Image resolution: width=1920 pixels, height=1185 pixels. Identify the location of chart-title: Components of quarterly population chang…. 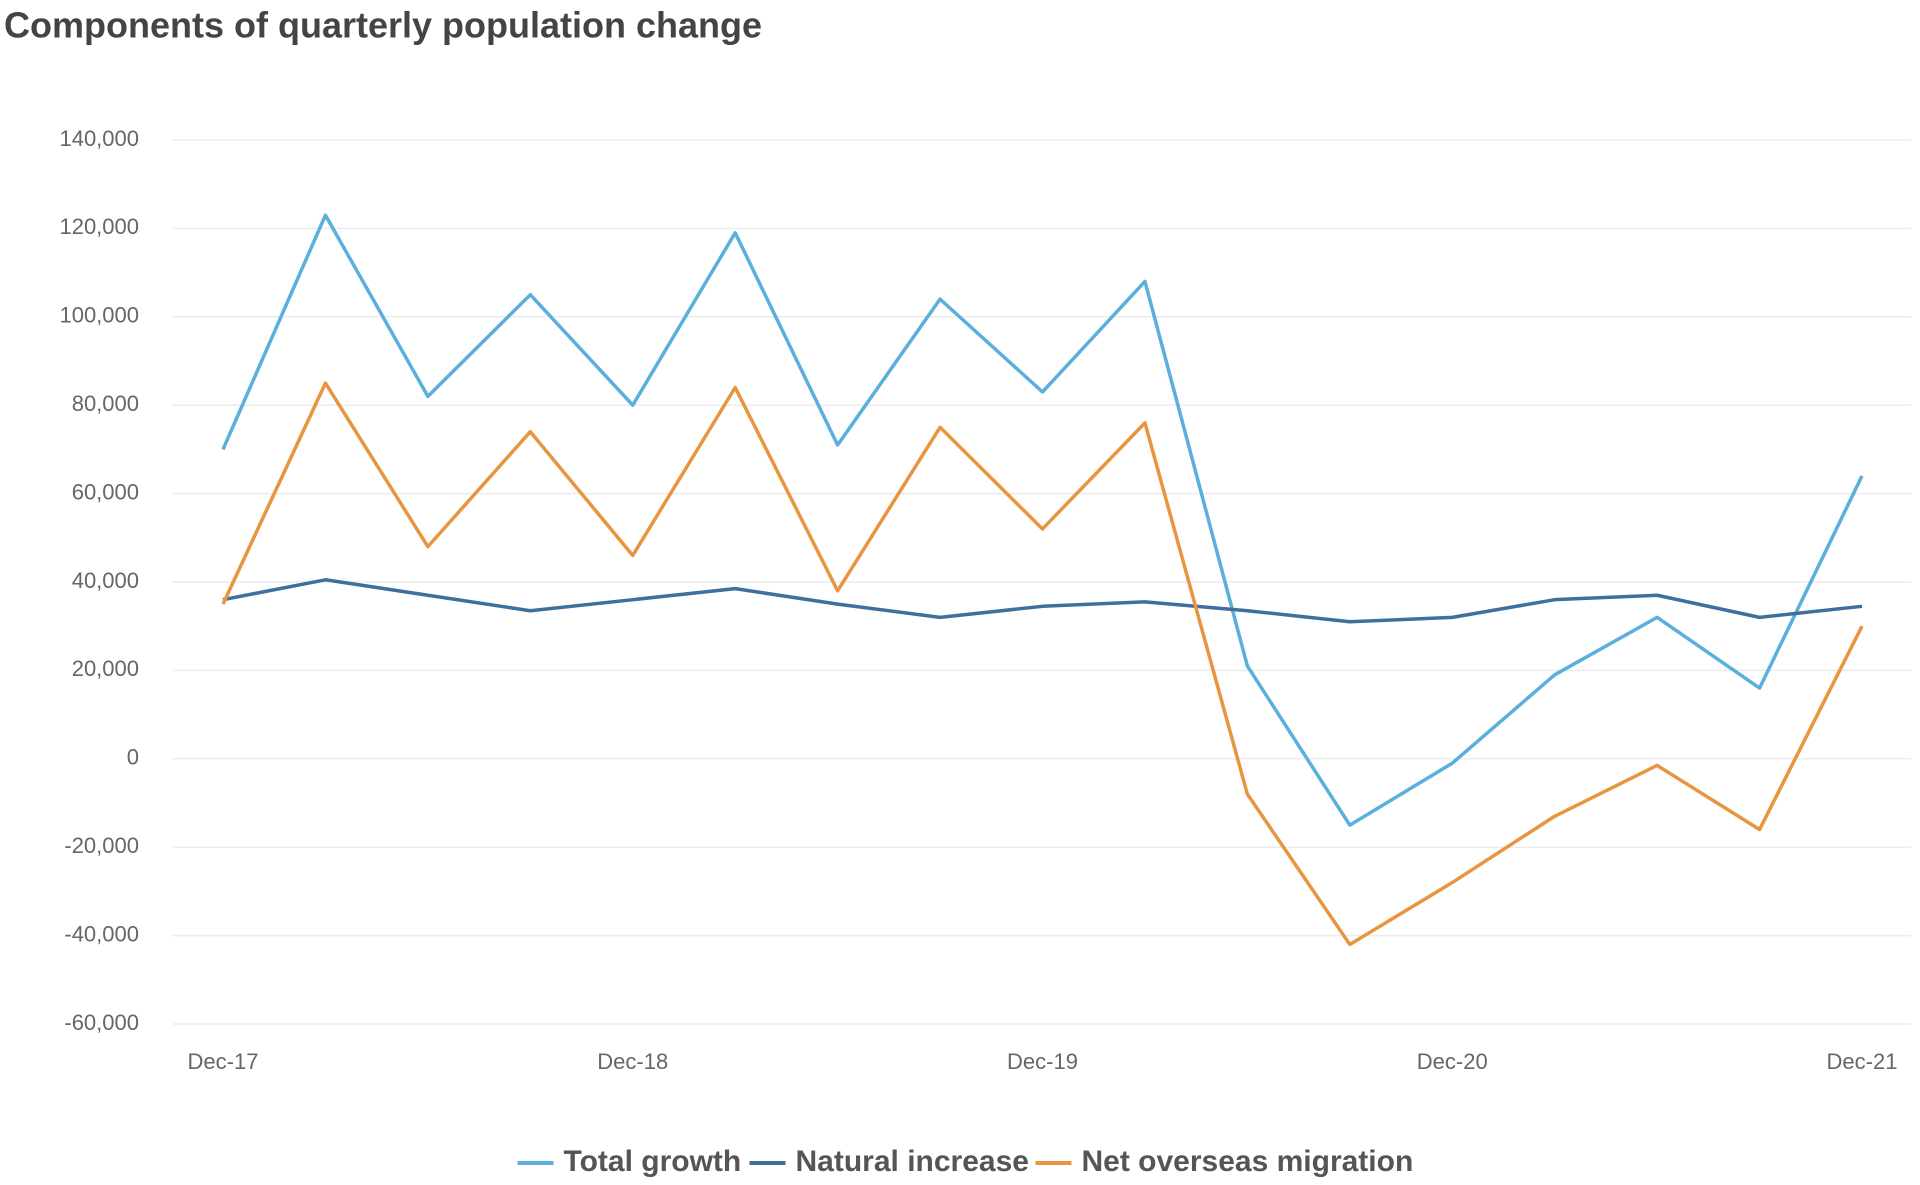
(383, 25).